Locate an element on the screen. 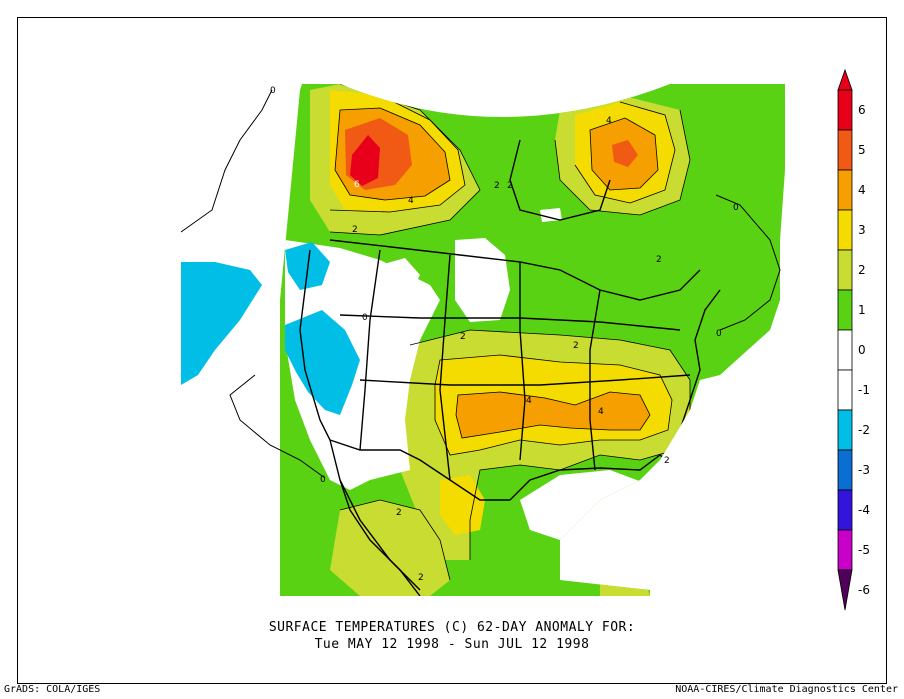  colorbar: 6 5 4 3 2 1 0 -1 -2 -3 -4 -5 -6 is located at coordinates (853, 339).